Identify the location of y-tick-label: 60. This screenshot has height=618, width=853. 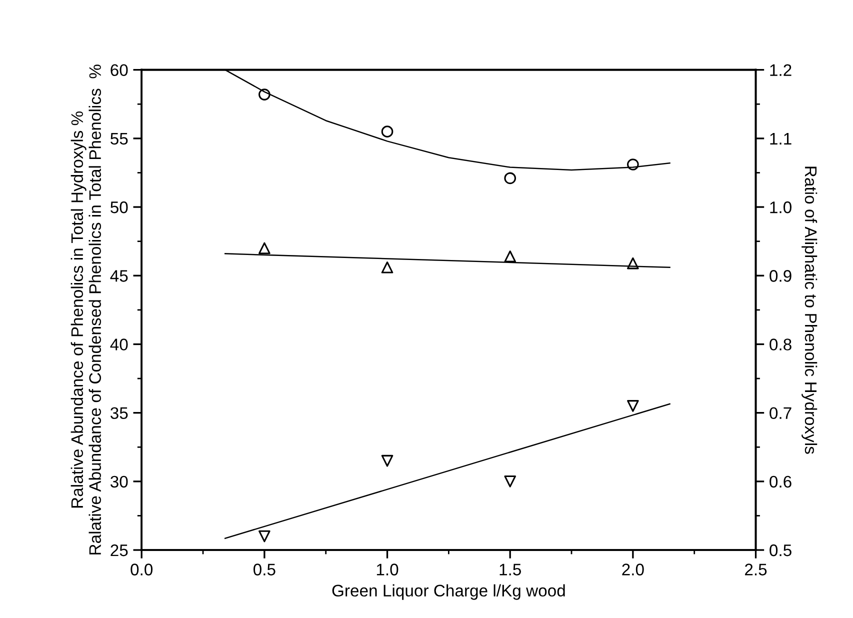
(119, 70).